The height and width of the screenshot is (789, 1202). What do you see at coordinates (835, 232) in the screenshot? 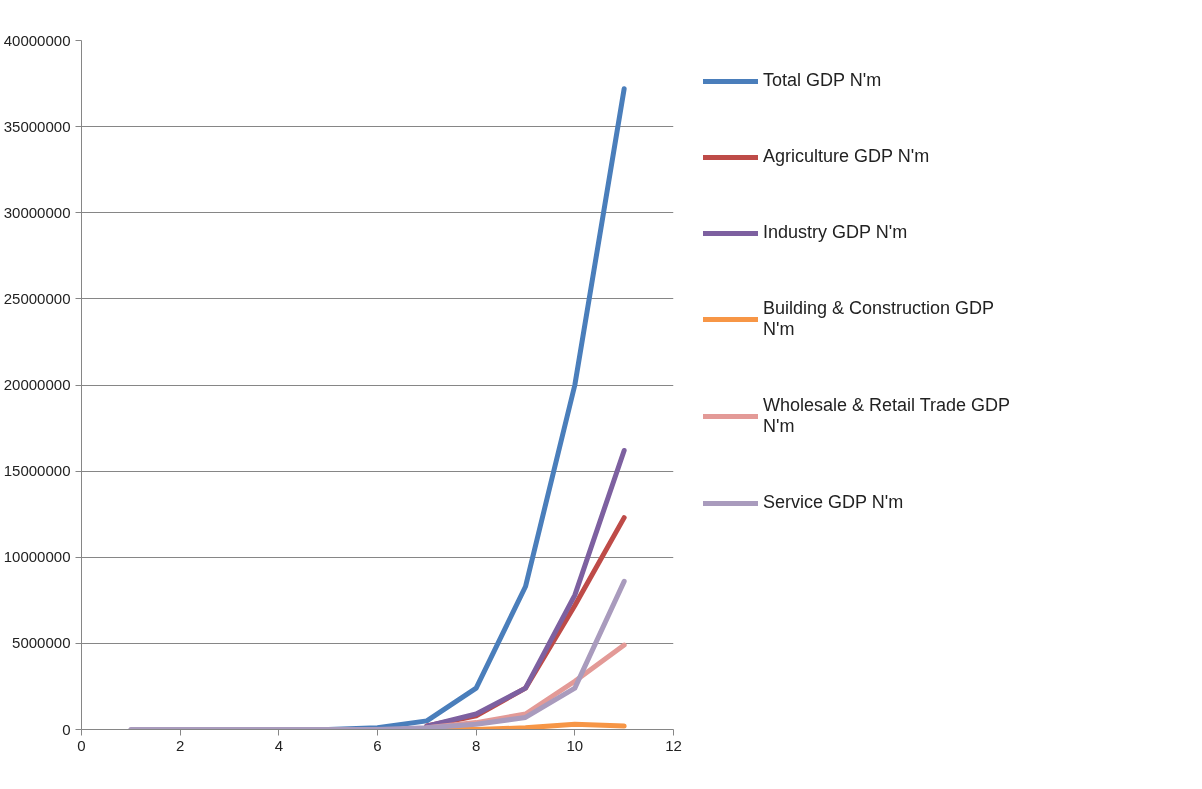
I see `legend-label: Industry GDP N'm` at bounding box center [835, 232].